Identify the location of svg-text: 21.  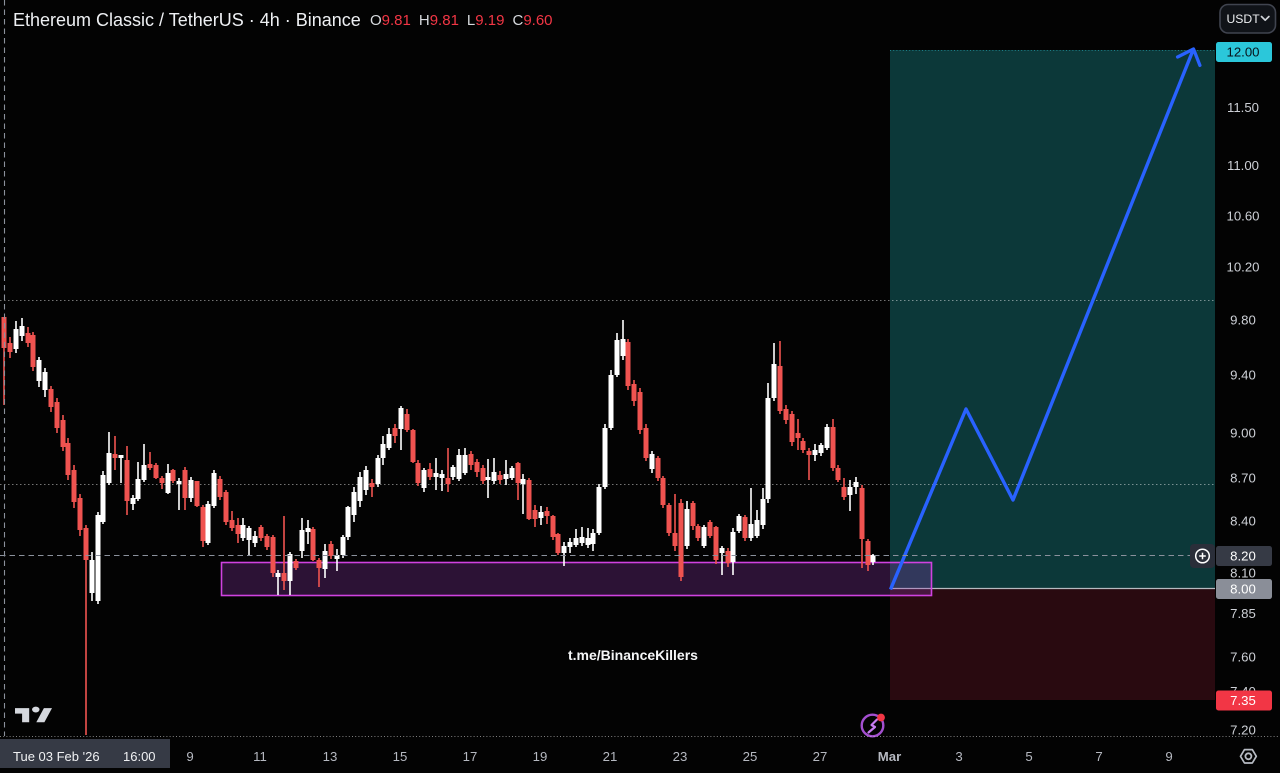
(610, 756).